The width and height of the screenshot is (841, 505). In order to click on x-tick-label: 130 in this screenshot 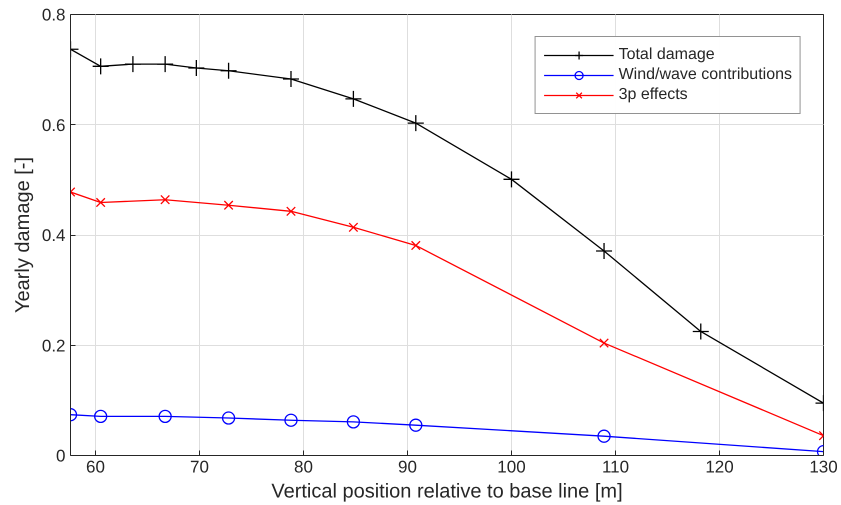, I will do `click(823, 467)`.